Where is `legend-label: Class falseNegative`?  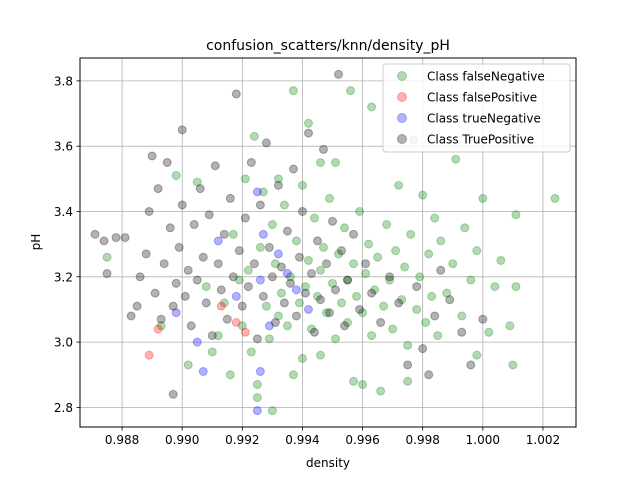
legend-label: Class falseNegative is located at coordinates (486, 77).